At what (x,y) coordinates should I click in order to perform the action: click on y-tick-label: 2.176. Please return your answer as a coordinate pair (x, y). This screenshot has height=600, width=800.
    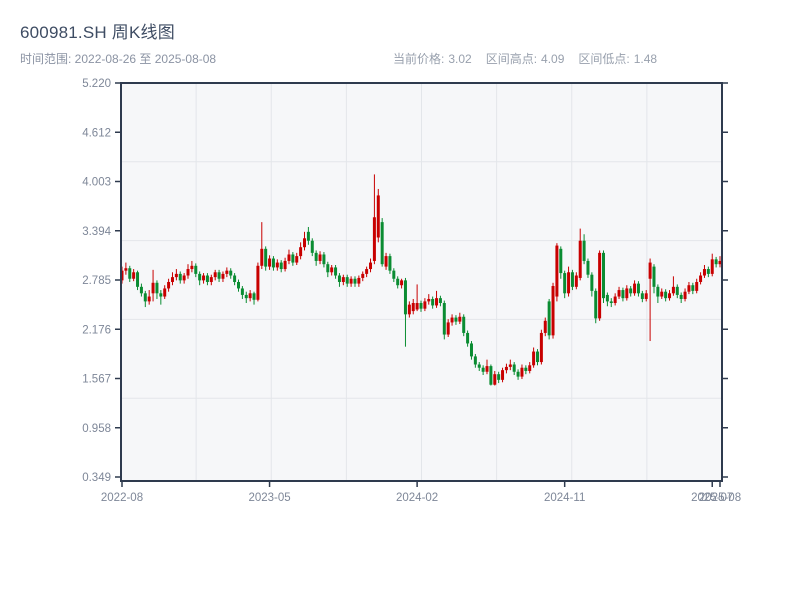
    Looking at the image, I should click on (96, 330).